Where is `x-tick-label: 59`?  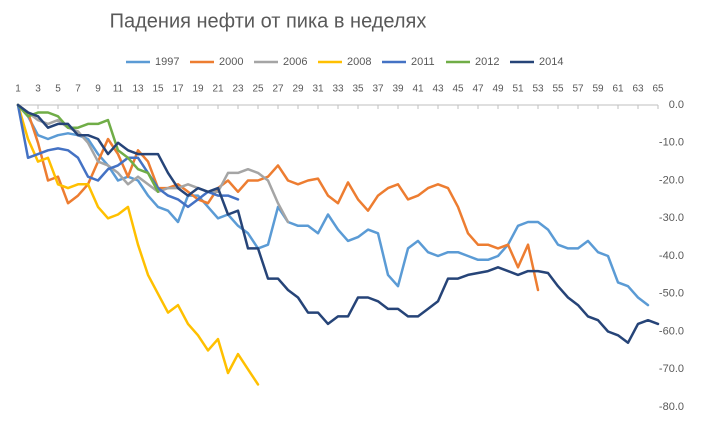 x-tick-label: 59 is located at coordinates (598, 89).